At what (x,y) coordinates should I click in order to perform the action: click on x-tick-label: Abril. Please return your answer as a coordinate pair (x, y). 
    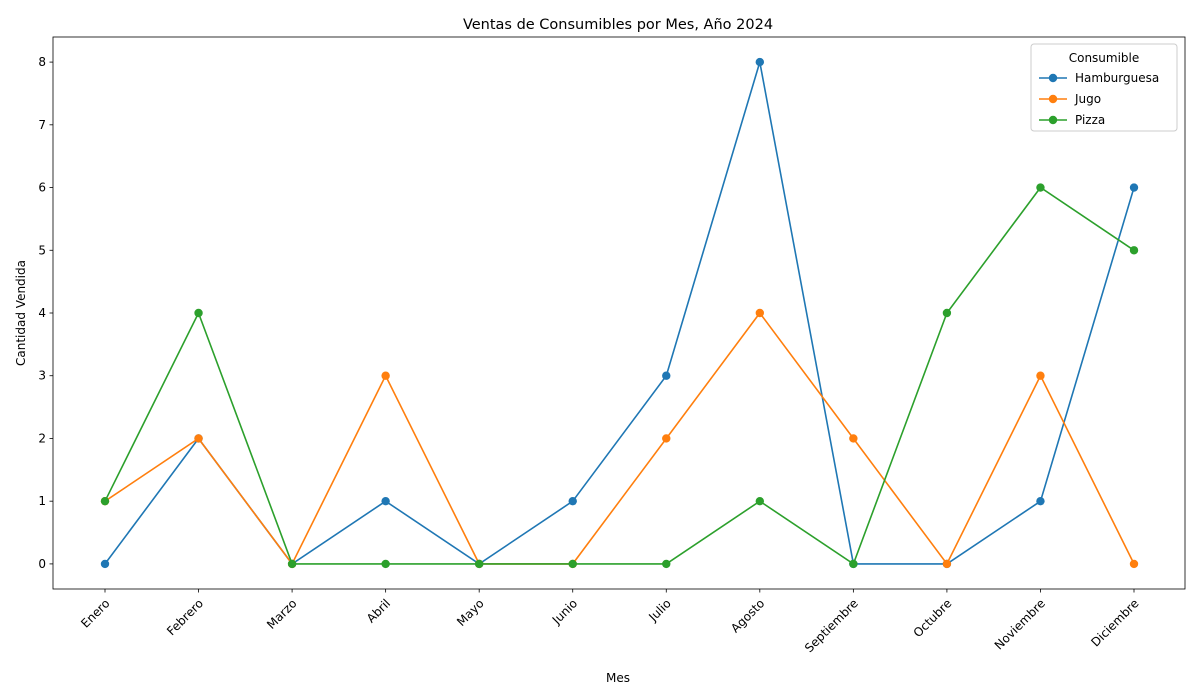
    Looking at the image, I should click on (378, 610).